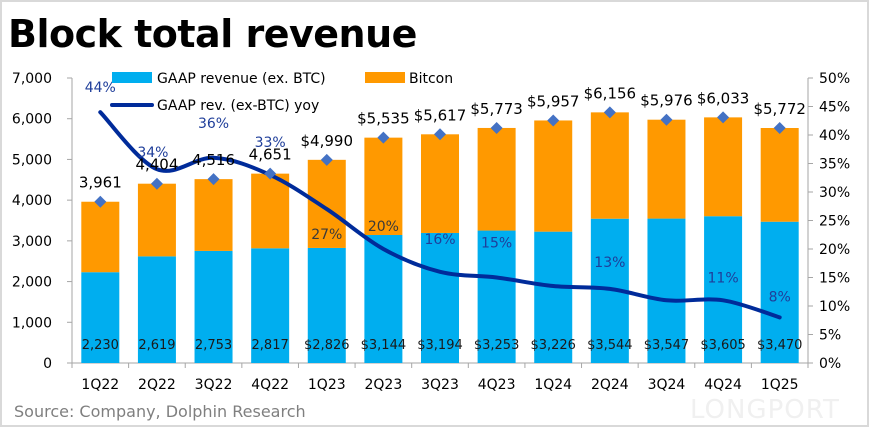  What do you see at coordinates (100, 183) in the screenshot?
I see `total-value-label: 3,961` at bounding box center [100, 183].